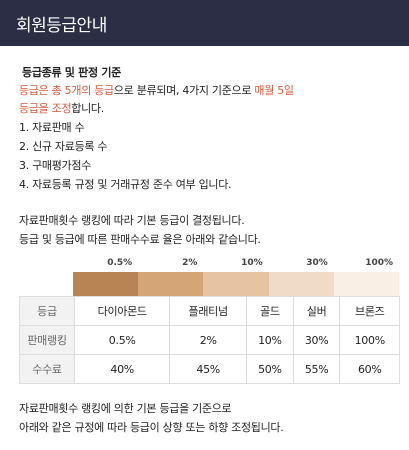 The image size is (409, 450). I want to click on section-title: 등급종류 및 판정 기준, so click(71, 72).